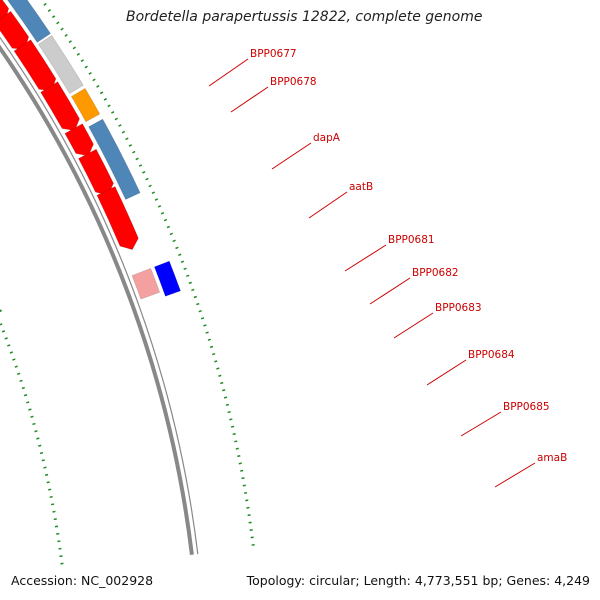  I want to click on gene-label: BPP0684, so click(491, 355).